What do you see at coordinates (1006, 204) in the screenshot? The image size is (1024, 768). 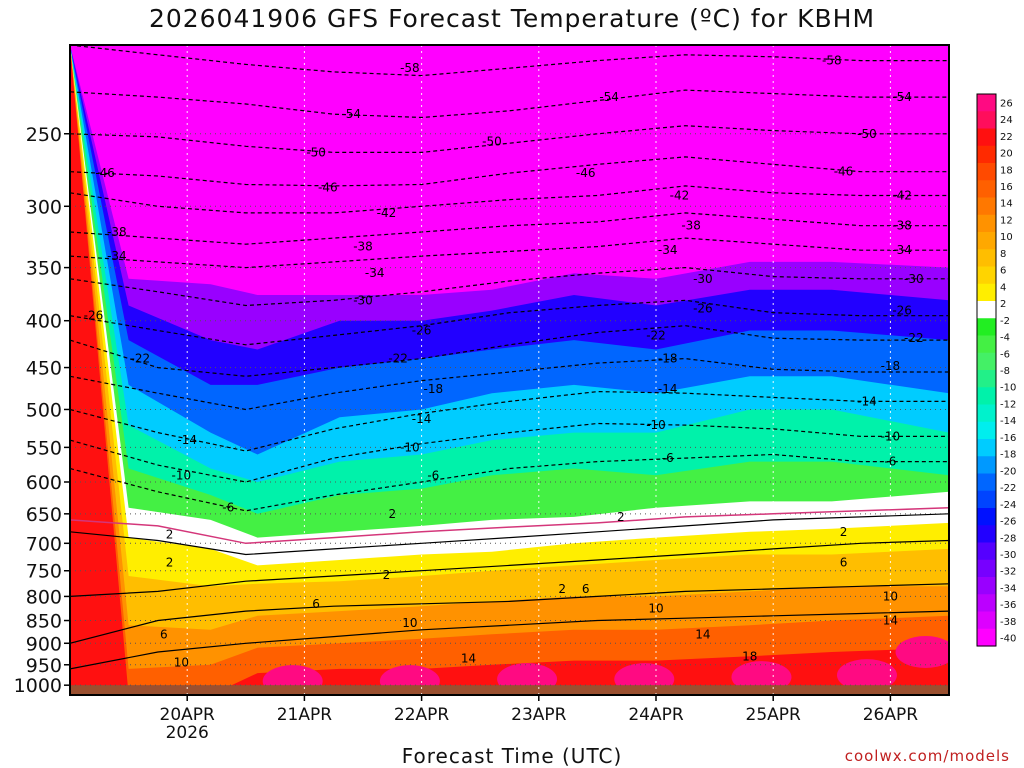 I see `colorbar-label: 14` at bounding box center [1006, 204].